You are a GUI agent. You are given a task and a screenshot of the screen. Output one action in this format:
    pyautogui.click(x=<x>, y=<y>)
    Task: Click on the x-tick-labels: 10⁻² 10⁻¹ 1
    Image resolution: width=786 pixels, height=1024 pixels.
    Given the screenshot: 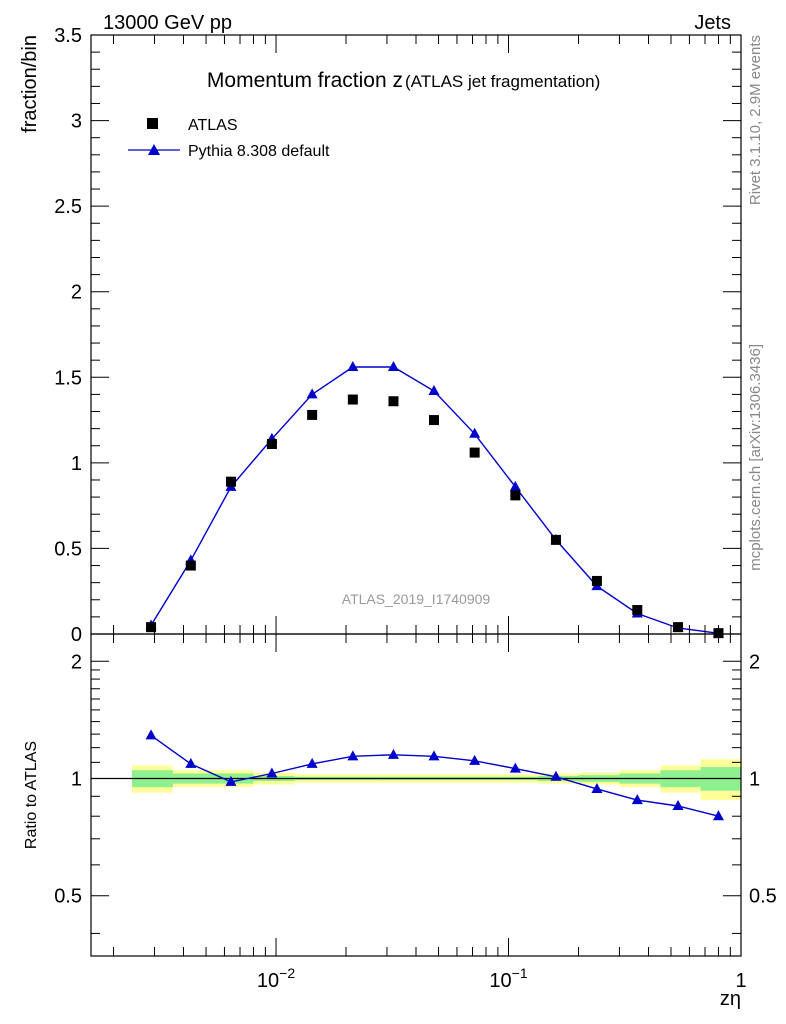 What is the action you would take?
    pyautogui.click(x=502, y=978)
    